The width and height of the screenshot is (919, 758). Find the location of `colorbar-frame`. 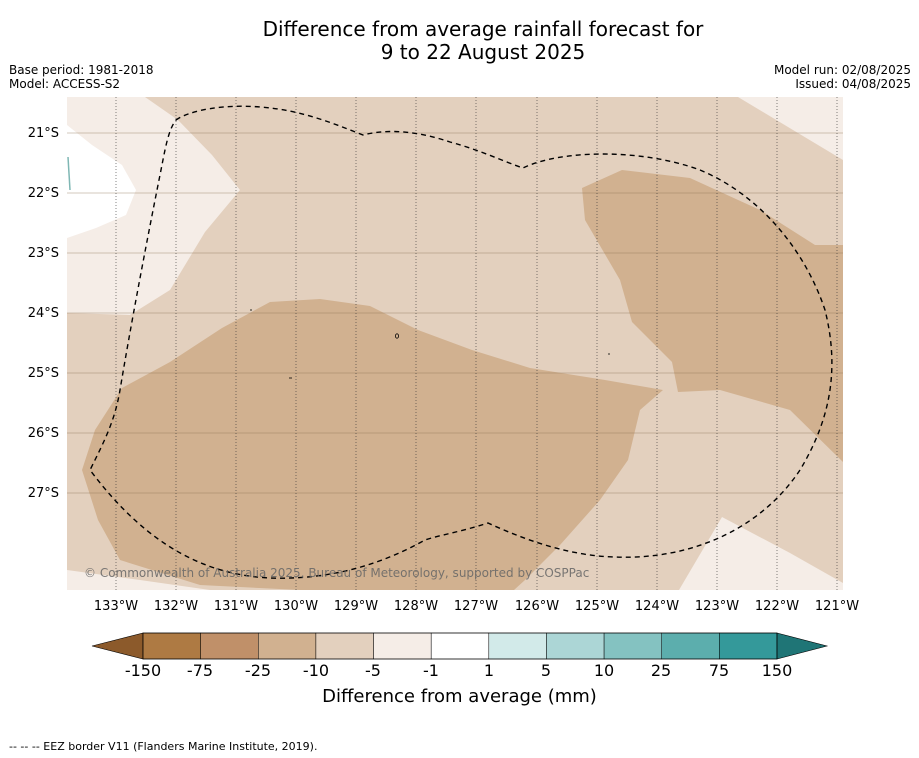

colorbar-frame is located at coordinates (460, 646).